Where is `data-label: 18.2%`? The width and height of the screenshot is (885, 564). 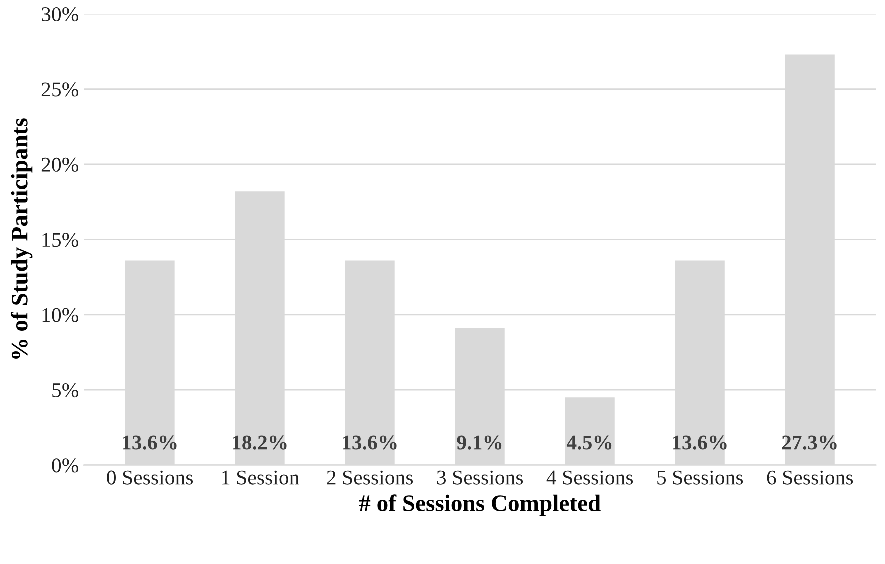
data-label: 18.2% is located at coordinates (260, 443).